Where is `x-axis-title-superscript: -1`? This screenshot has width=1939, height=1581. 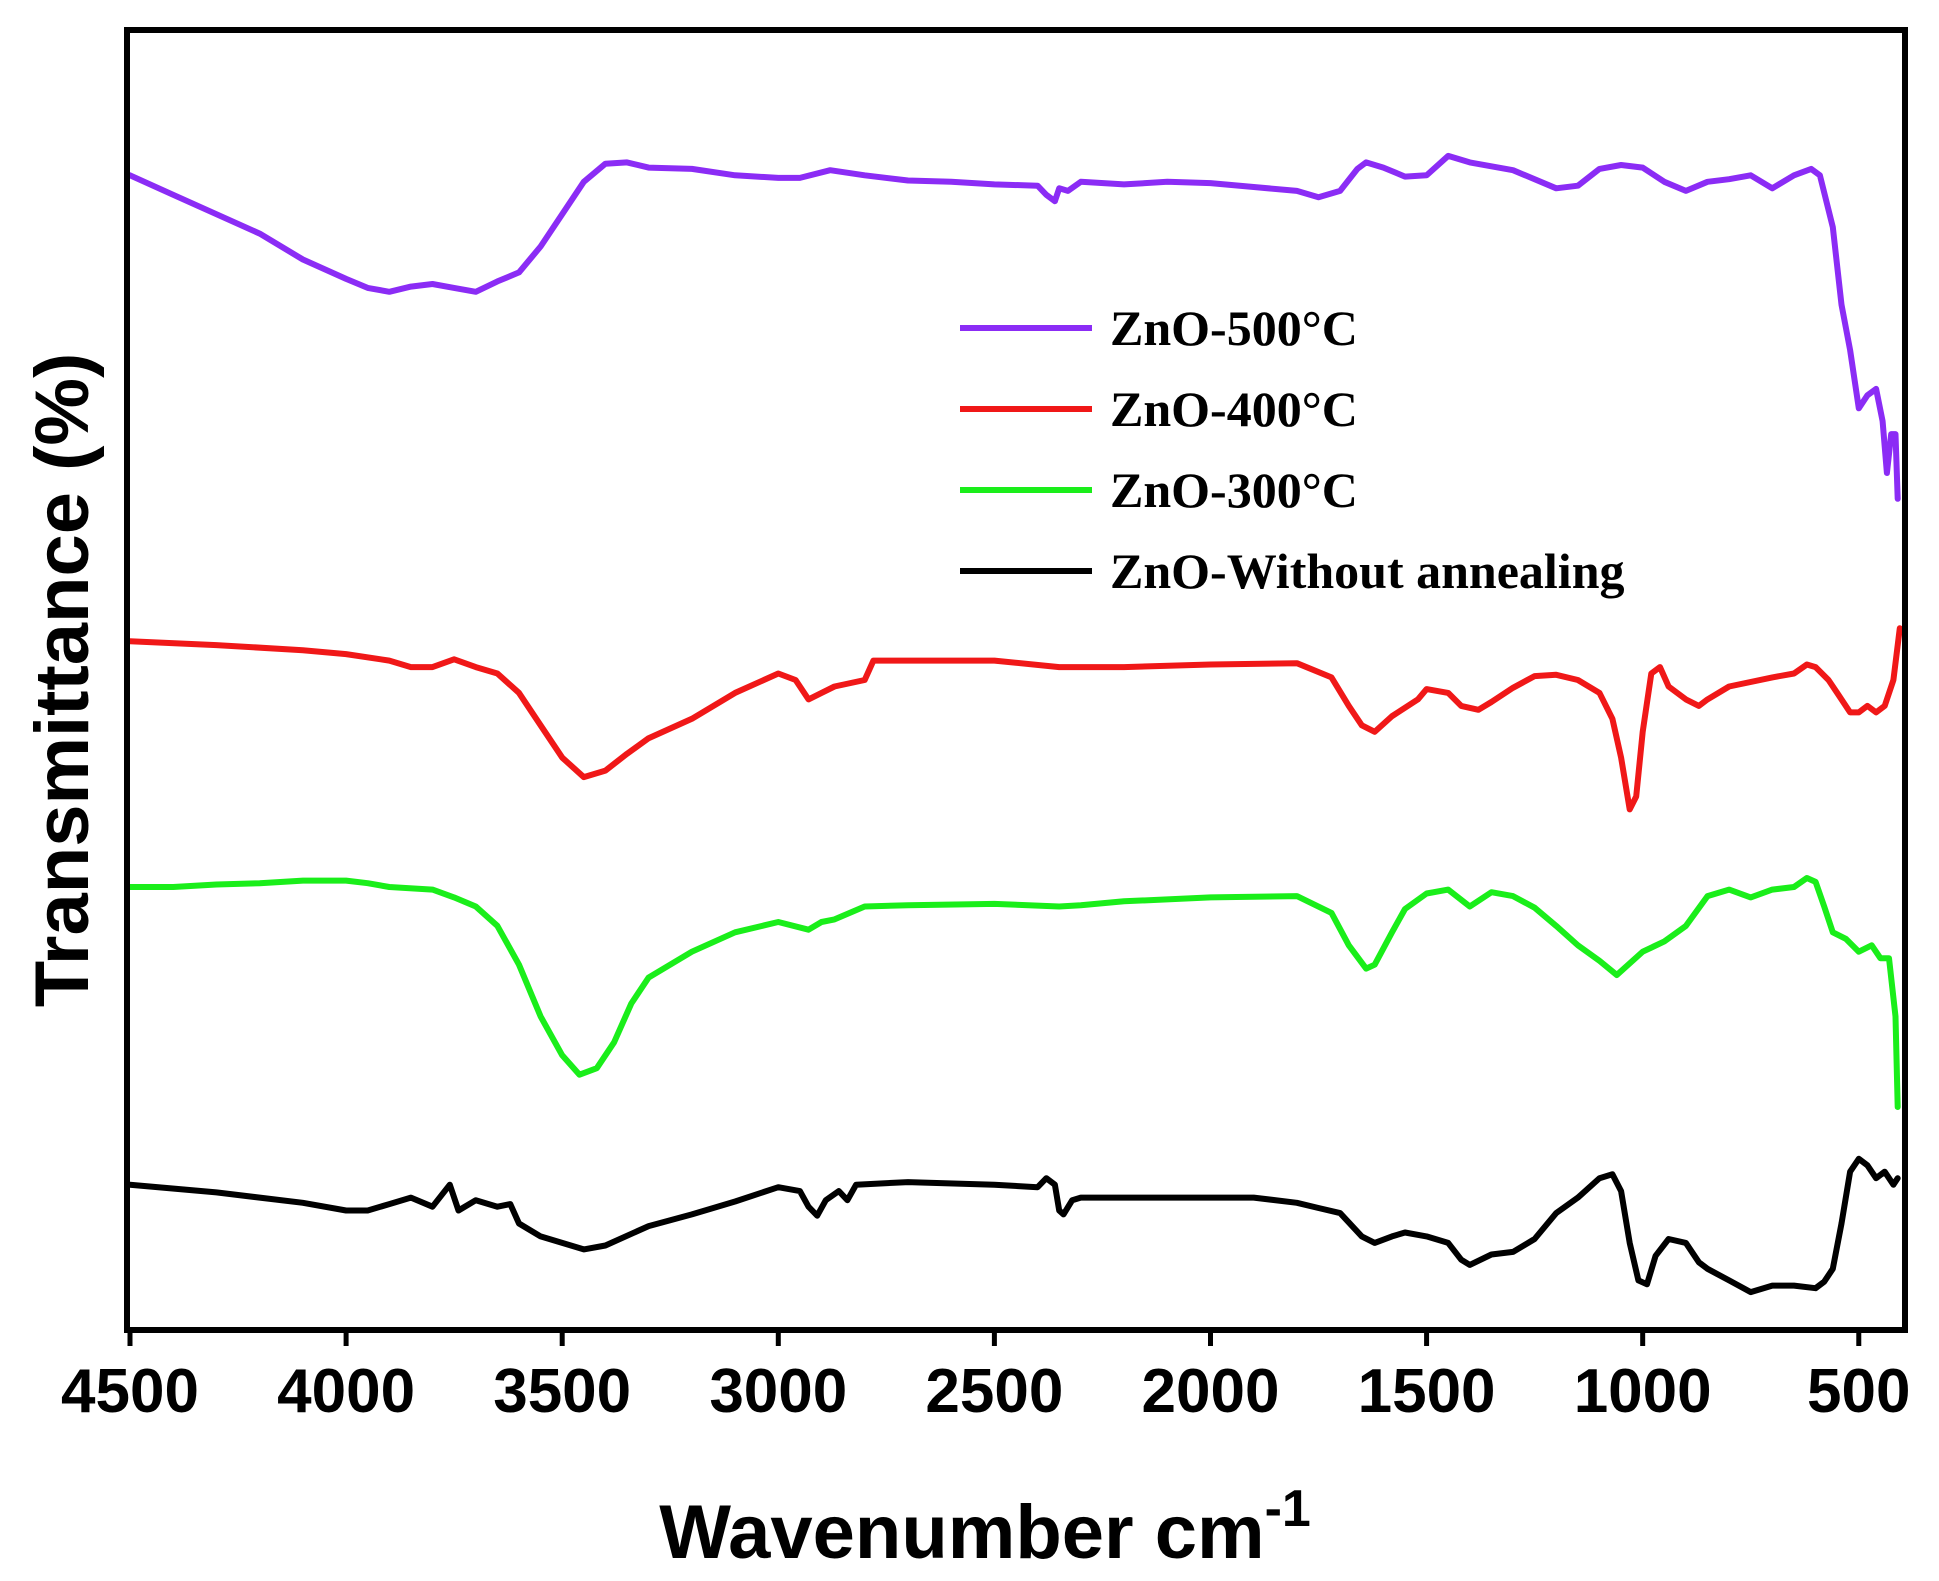
x-axis-title-superscript: -1 is located at coordinates (1288, 1509).